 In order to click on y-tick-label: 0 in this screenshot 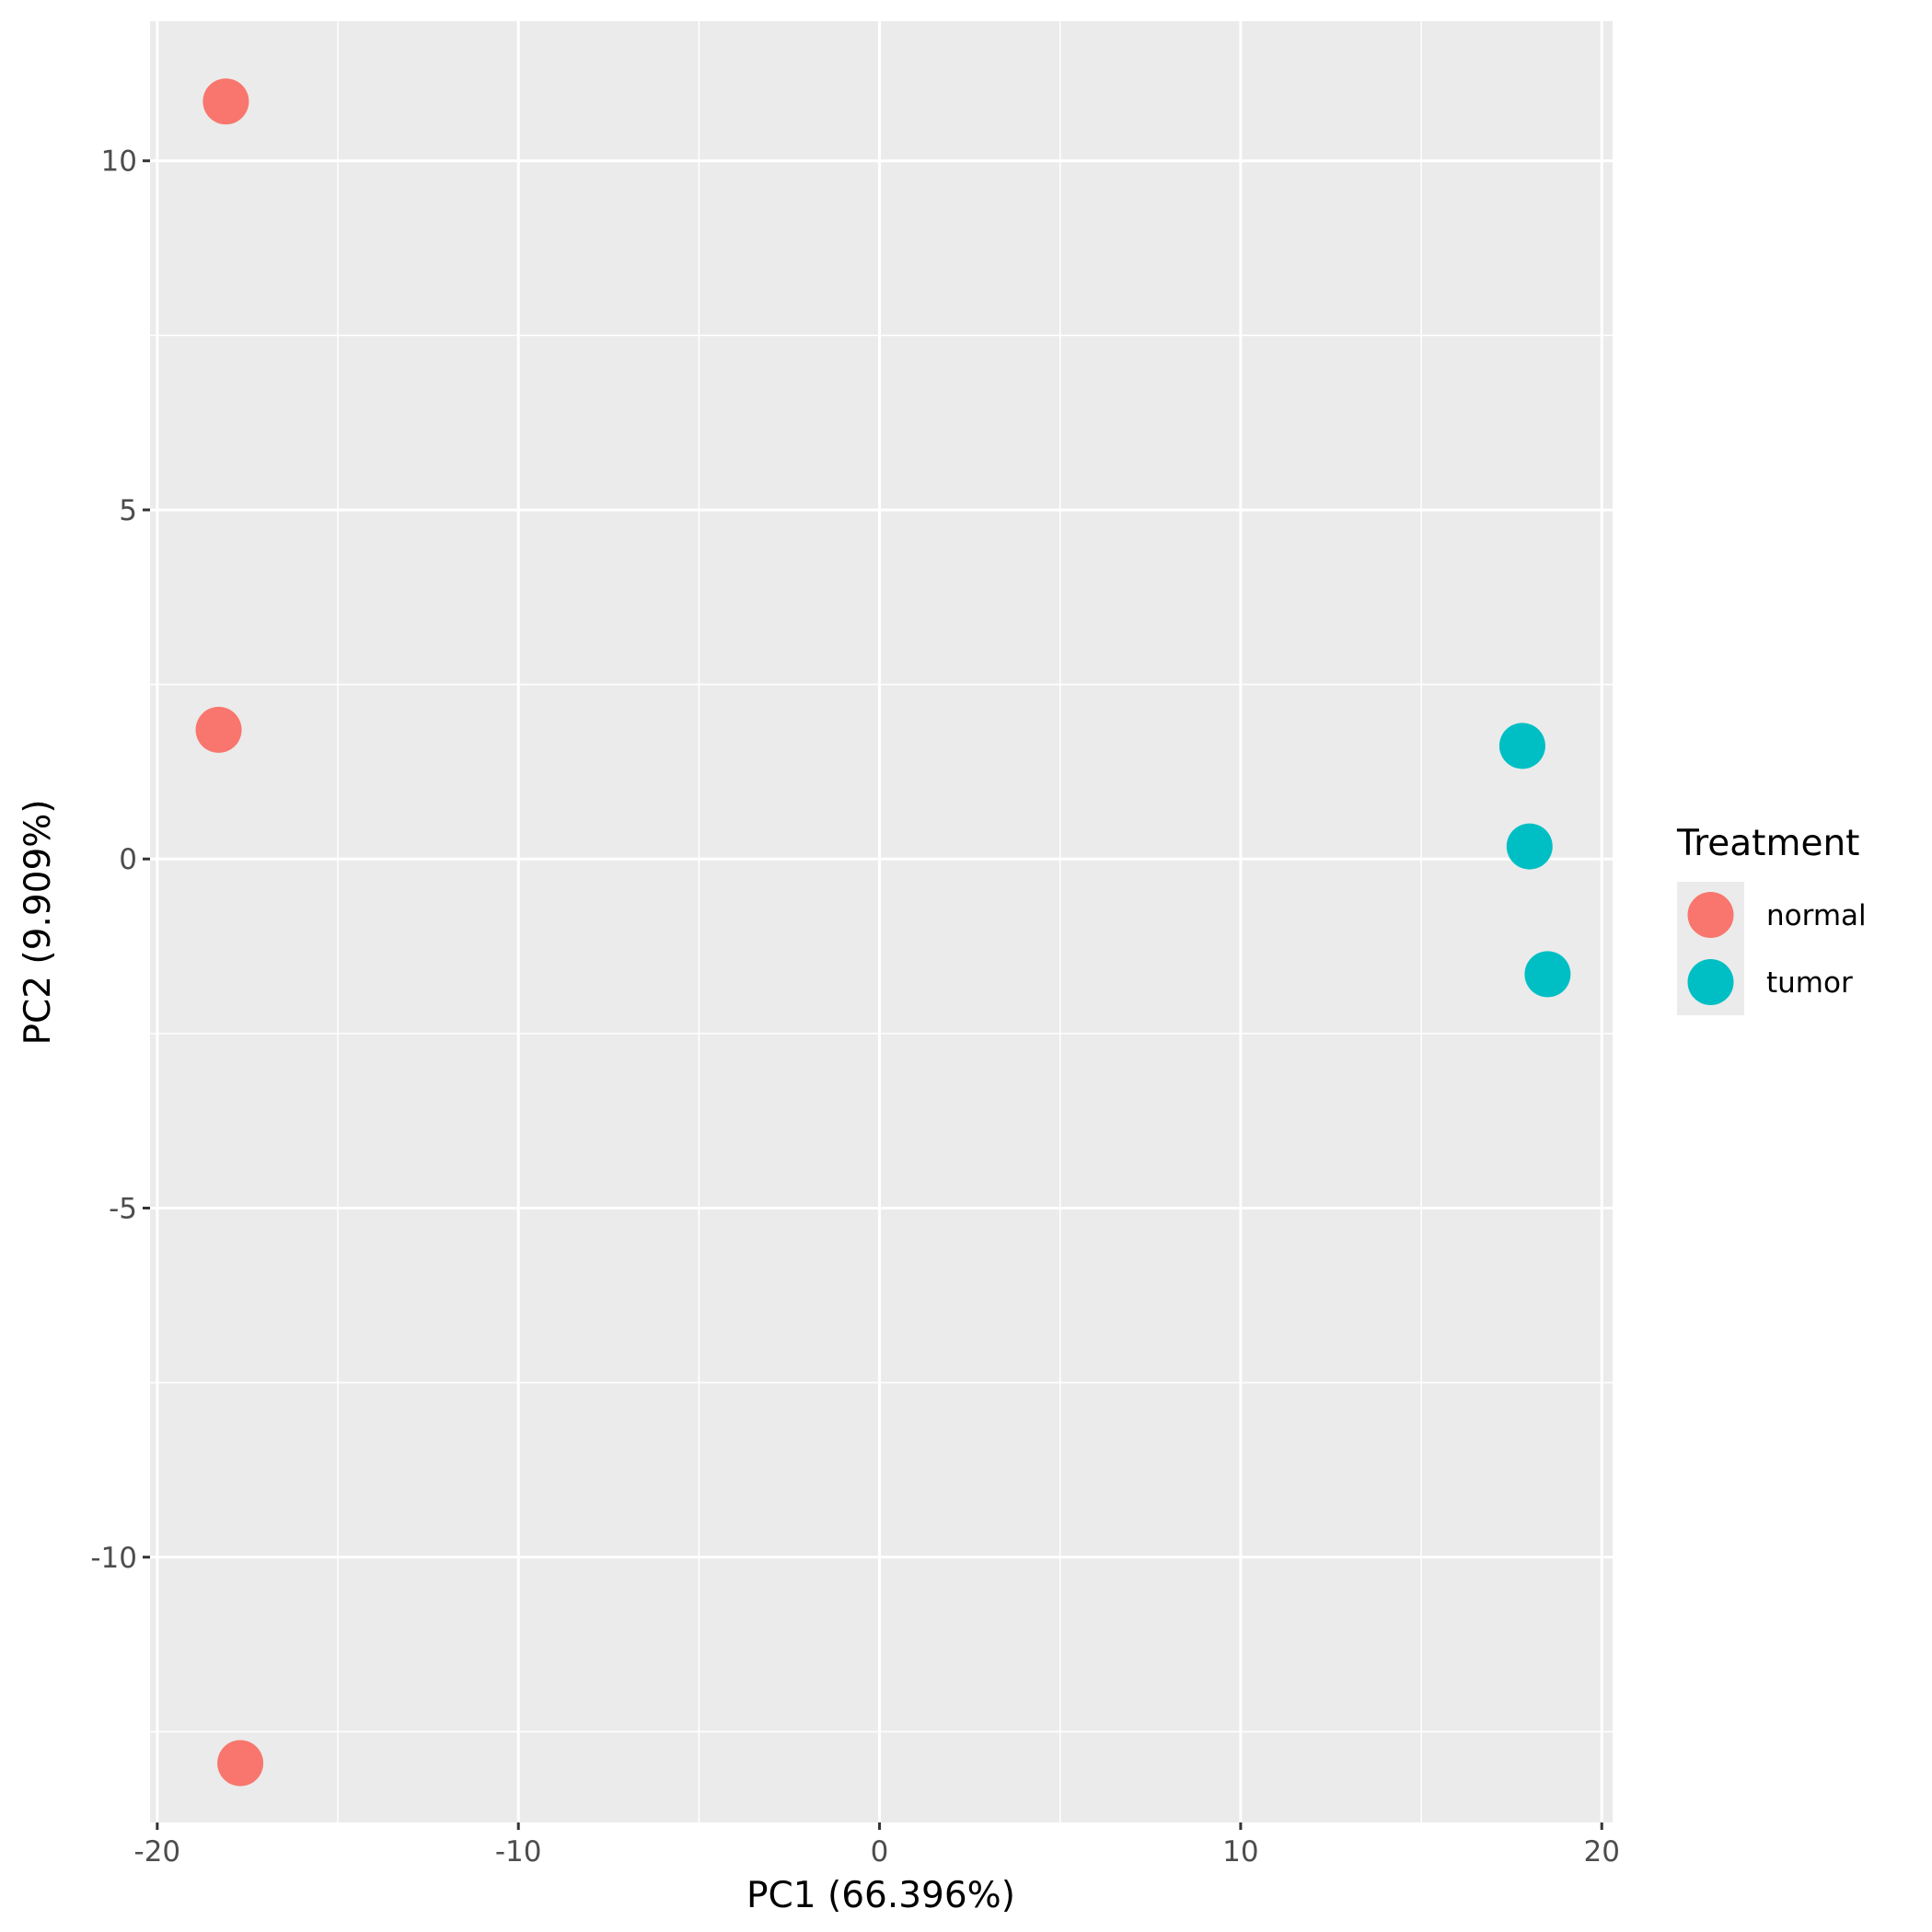, I will do `click(128, 860)`.